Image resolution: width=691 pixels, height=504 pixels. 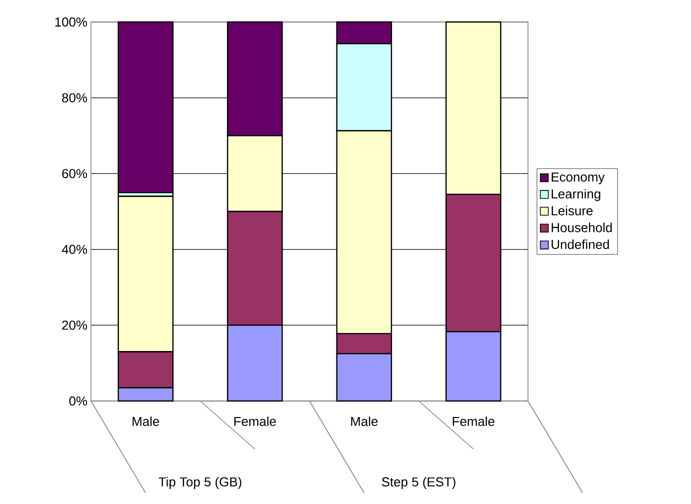 What do you see at coordinates (419, 483) in the screenshot?
I see `text: Step 5 (EST)` at bounding box center [419, 483].